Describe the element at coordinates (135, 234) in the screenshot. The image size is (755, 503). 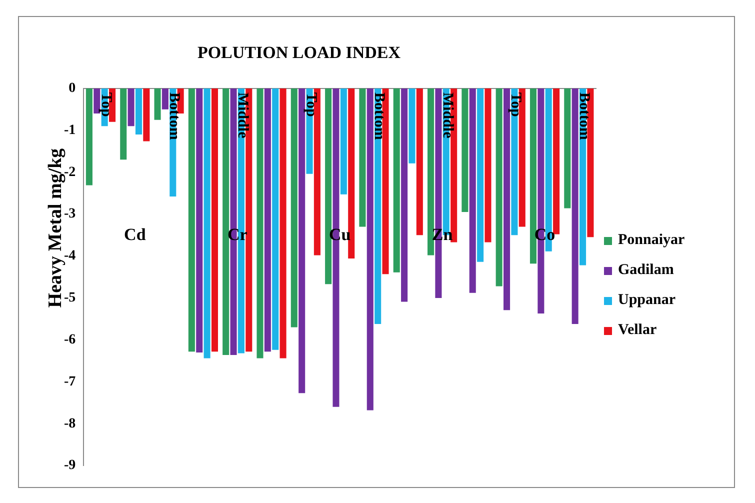
I see `annotation: Cd` at that location.